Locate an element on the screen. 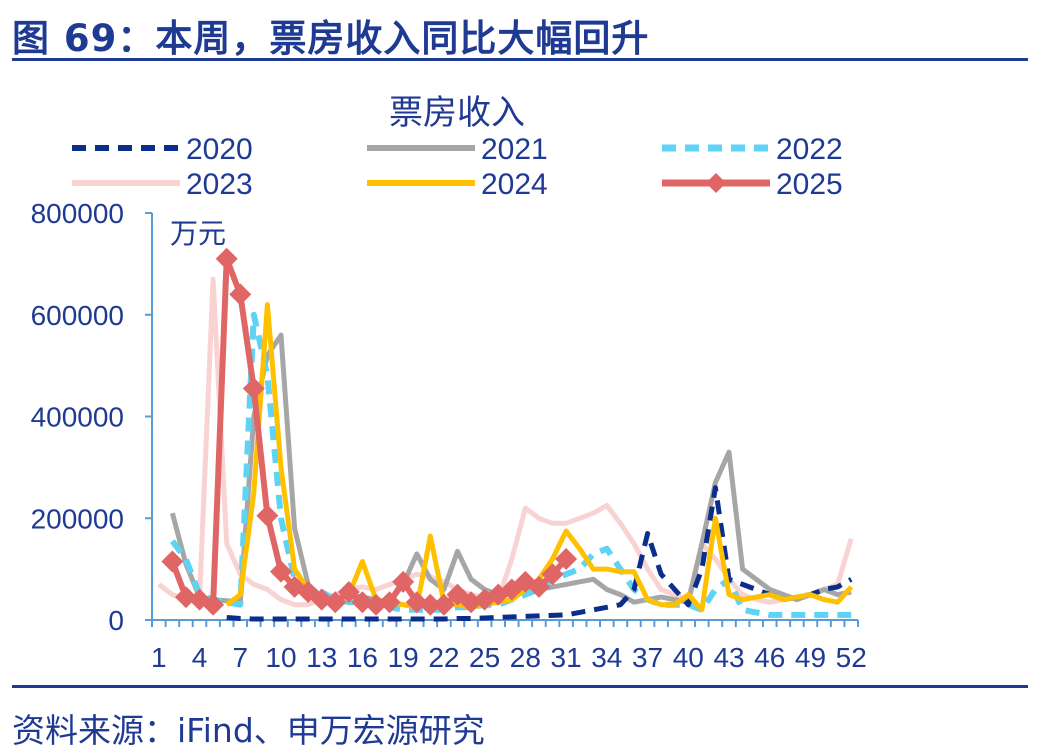 Image resolution: width=1040 pixels, height=755 pixels. x-tick-label: 1 is located at coordinates (159, 657).